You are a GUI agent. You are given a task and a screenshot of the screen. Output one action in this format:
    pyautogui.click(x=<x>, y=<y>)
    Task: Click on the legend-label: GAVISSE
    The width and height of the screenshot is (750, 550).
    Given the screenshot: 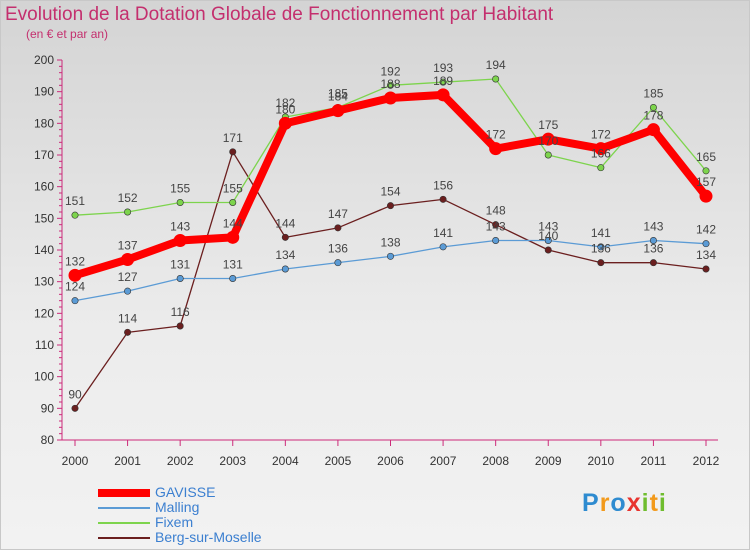 What is the action you would take?
    pyautogui.click(x=185, y=492)
    